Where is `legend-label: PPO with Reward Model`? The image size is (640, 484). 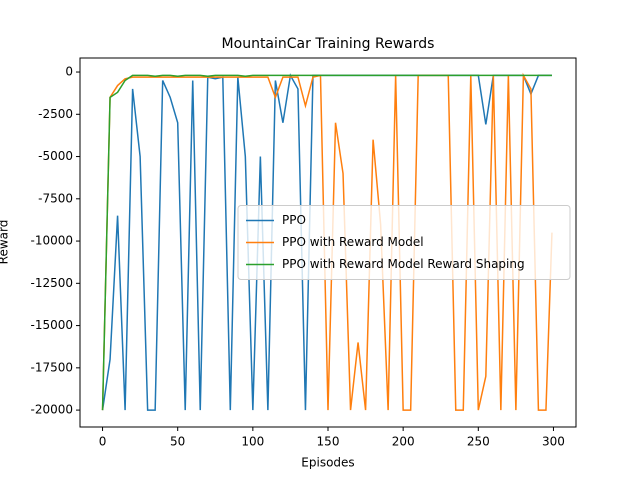 legend-label: PPO with Reward Model is located at coordinates (353, 242).